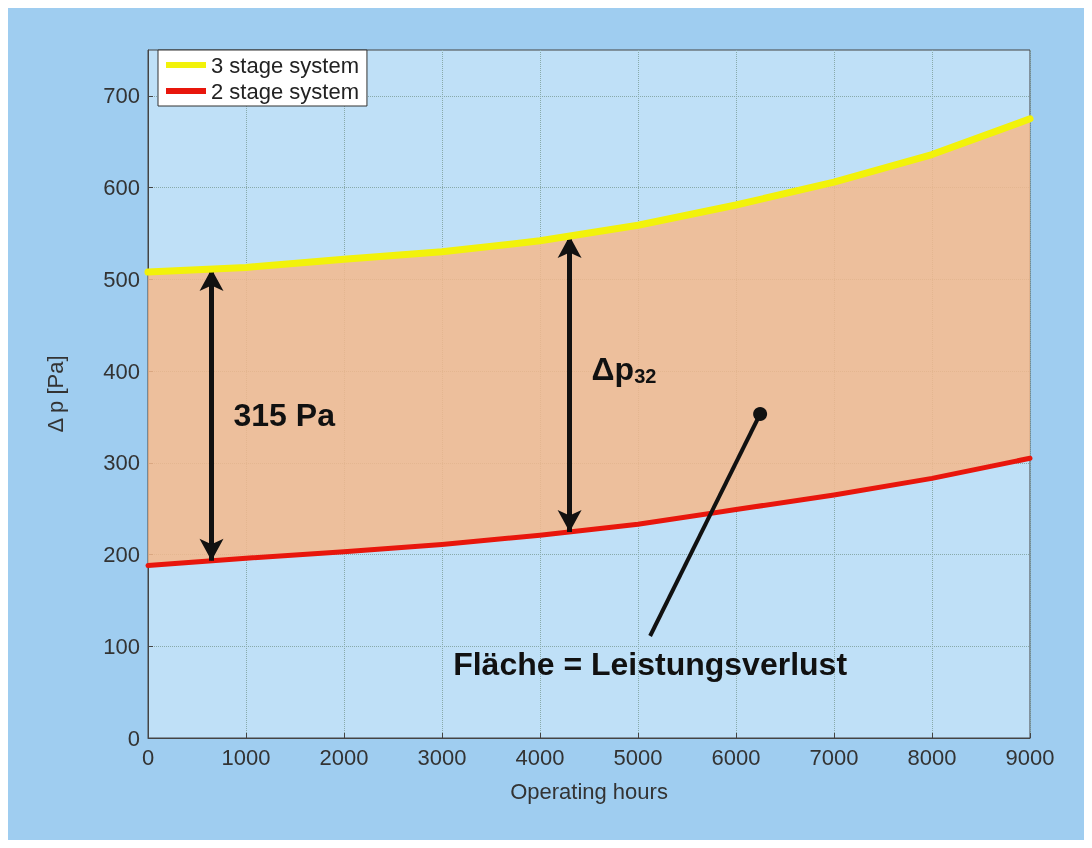 This screenshot has width=1092, height=848. What do you see at coordinates (121, 555) in the screenshot?
I see `y-tick-label: 200` at bounding box center [121, 555].